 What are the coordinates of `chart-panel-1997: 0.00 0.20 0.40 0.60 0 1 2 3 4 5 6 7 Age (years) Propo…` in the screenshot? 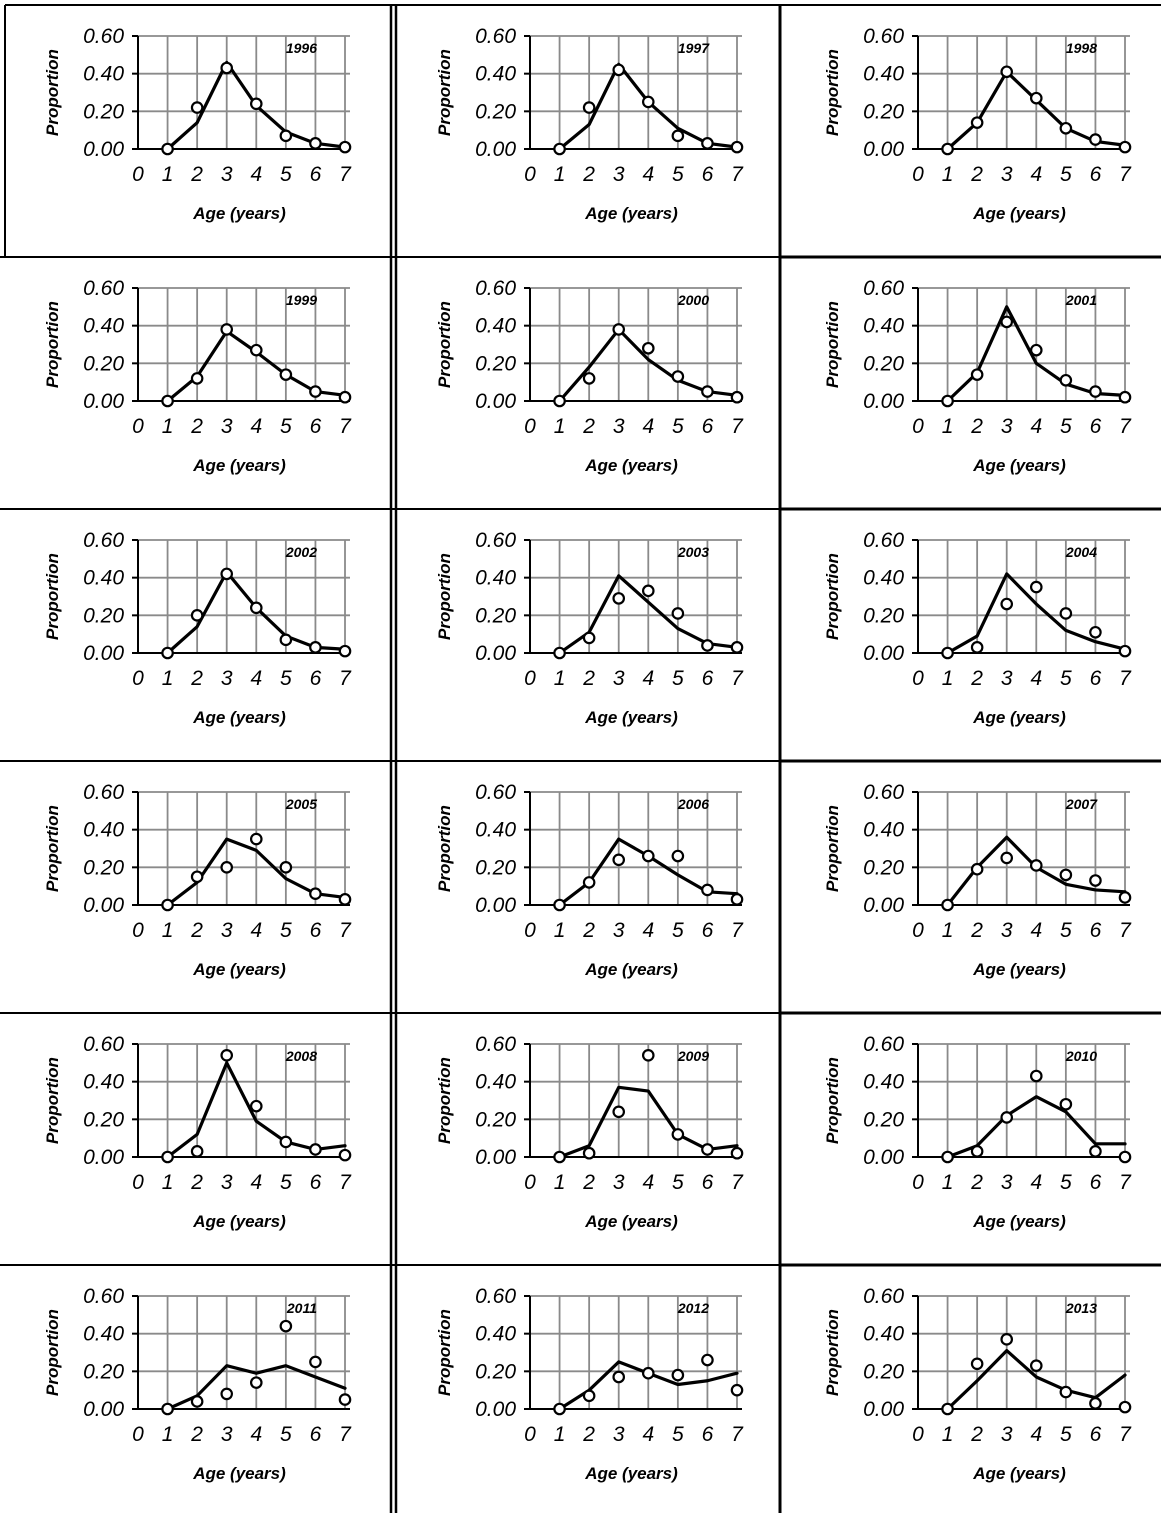 It's located at (586, 131).